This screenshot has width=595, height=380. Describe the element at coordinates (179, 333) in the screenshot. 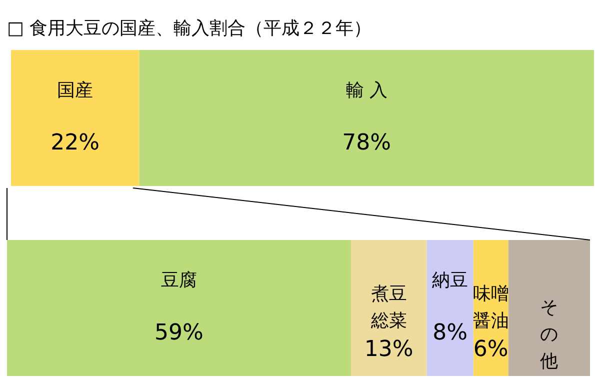

I see `data-label: 59%` at that location.